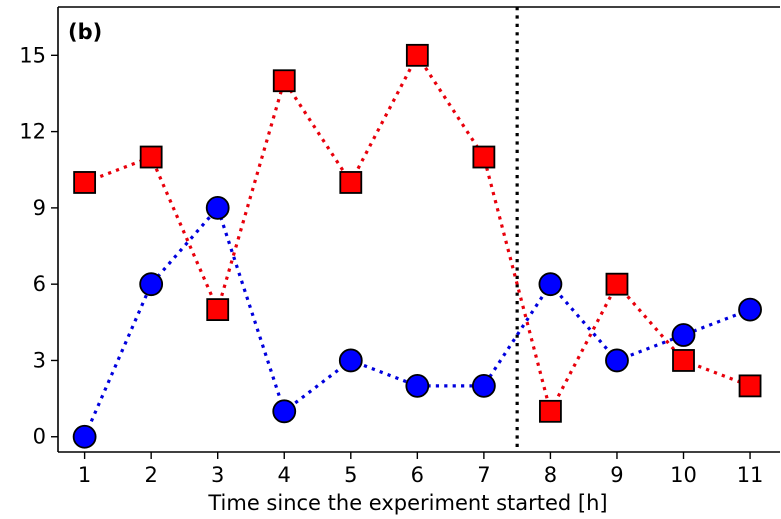 This screenshot has width=781, height=519. Describe the element at coordinates (39, 208) in the screenshot. I see `y-tick-label: 9` at that location.